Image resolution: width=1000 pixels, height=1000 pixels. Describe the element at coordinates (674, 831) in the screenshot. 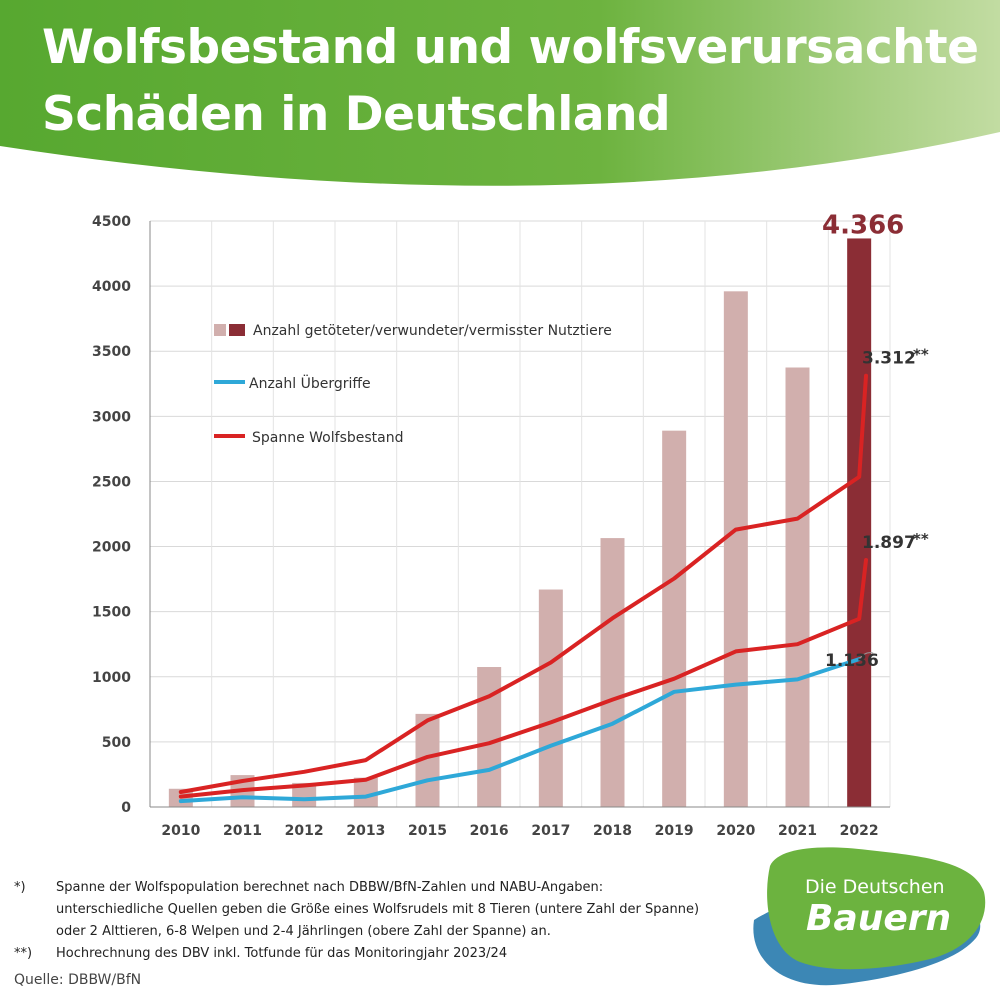

I see `x-tick-label-2019: 2019` at that location.